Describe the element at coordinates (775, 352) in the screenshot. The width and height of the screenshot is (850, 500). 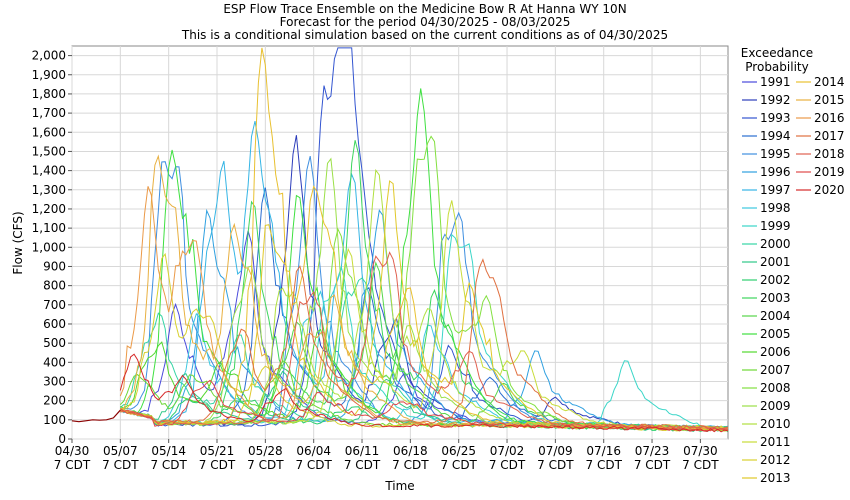
I see `legend-label: 2006` at that location.